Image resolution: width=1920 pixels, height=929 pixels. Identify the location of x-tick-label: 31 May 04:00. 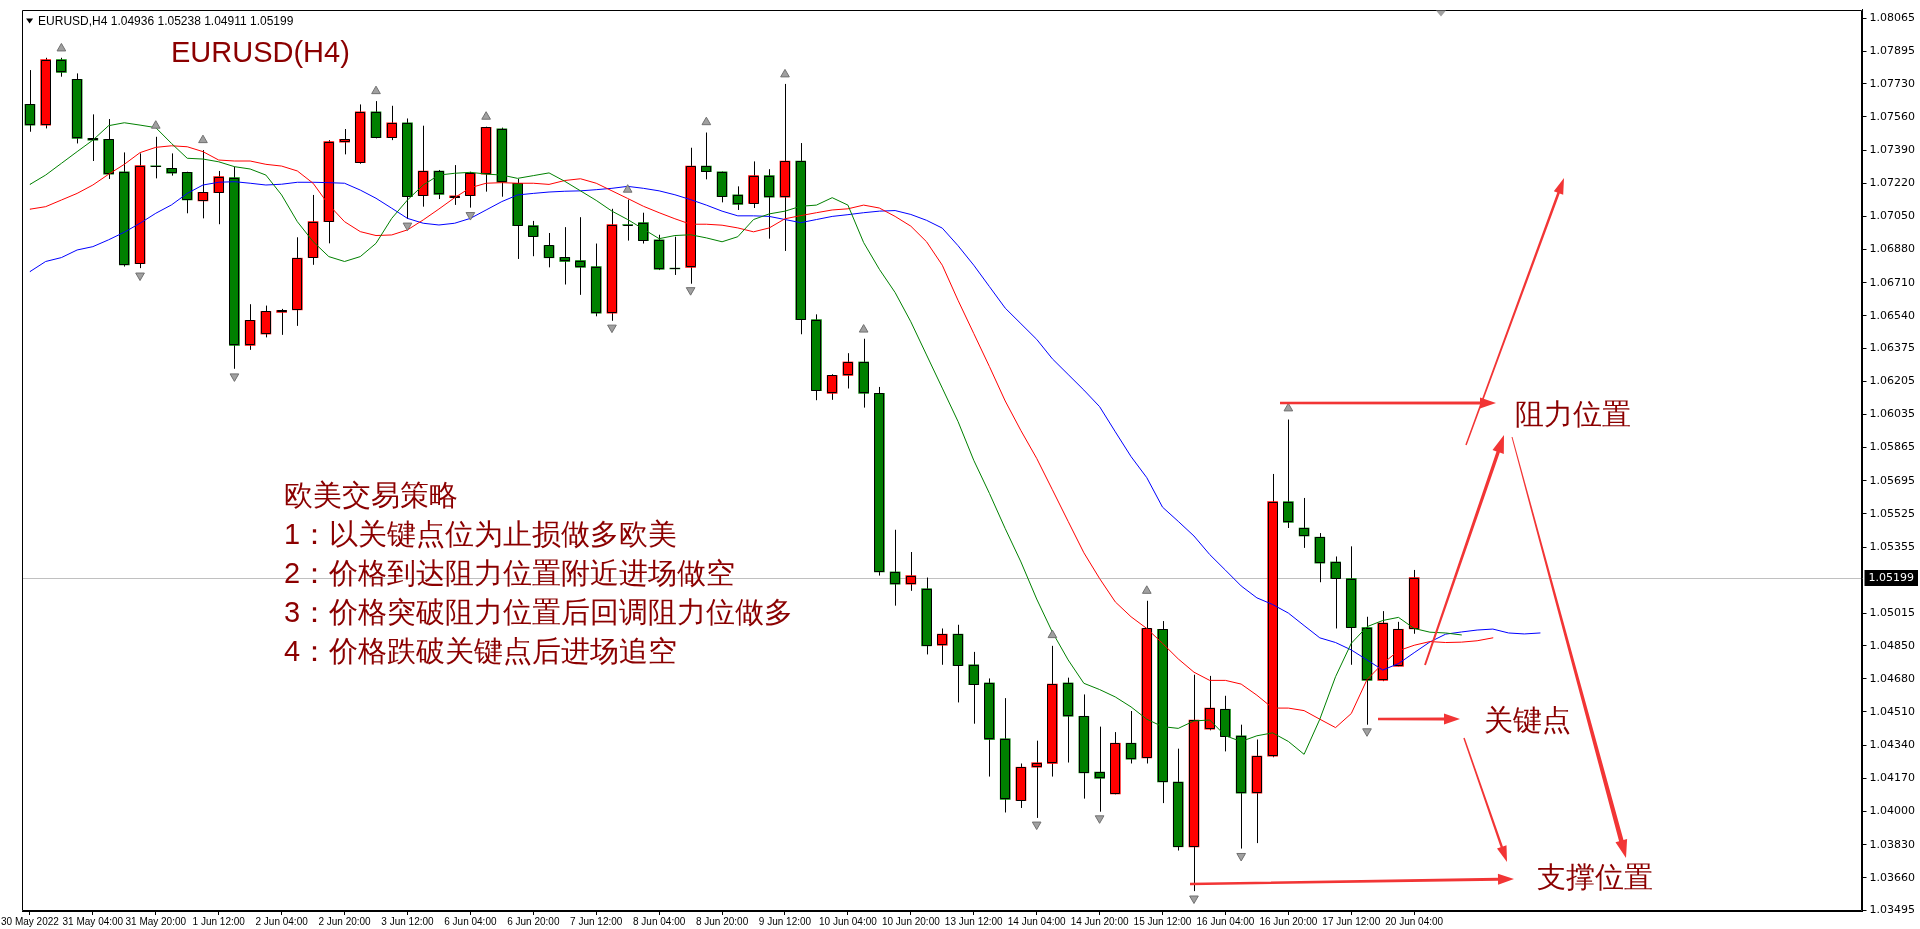
(93, 921).